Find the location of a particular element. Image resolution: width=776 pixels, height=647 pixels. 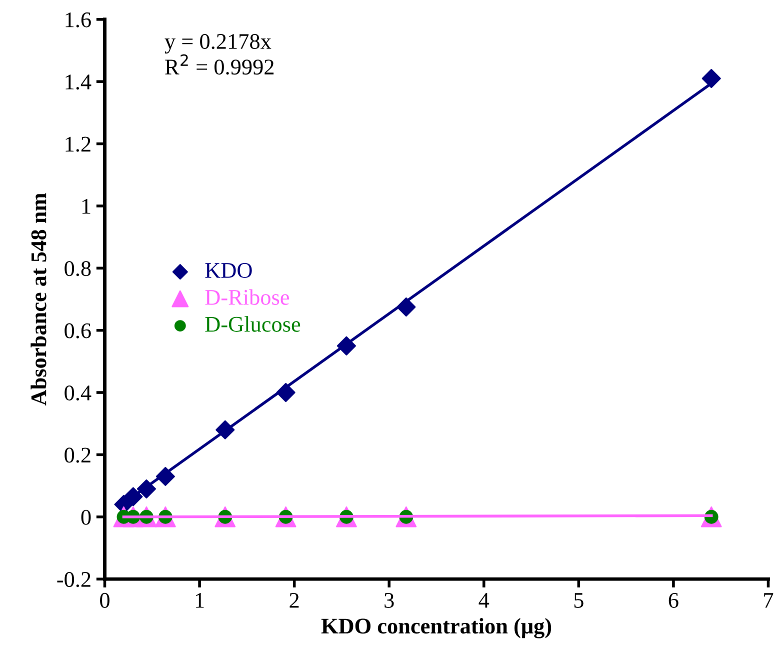

point is located at coordinates (711, 78).